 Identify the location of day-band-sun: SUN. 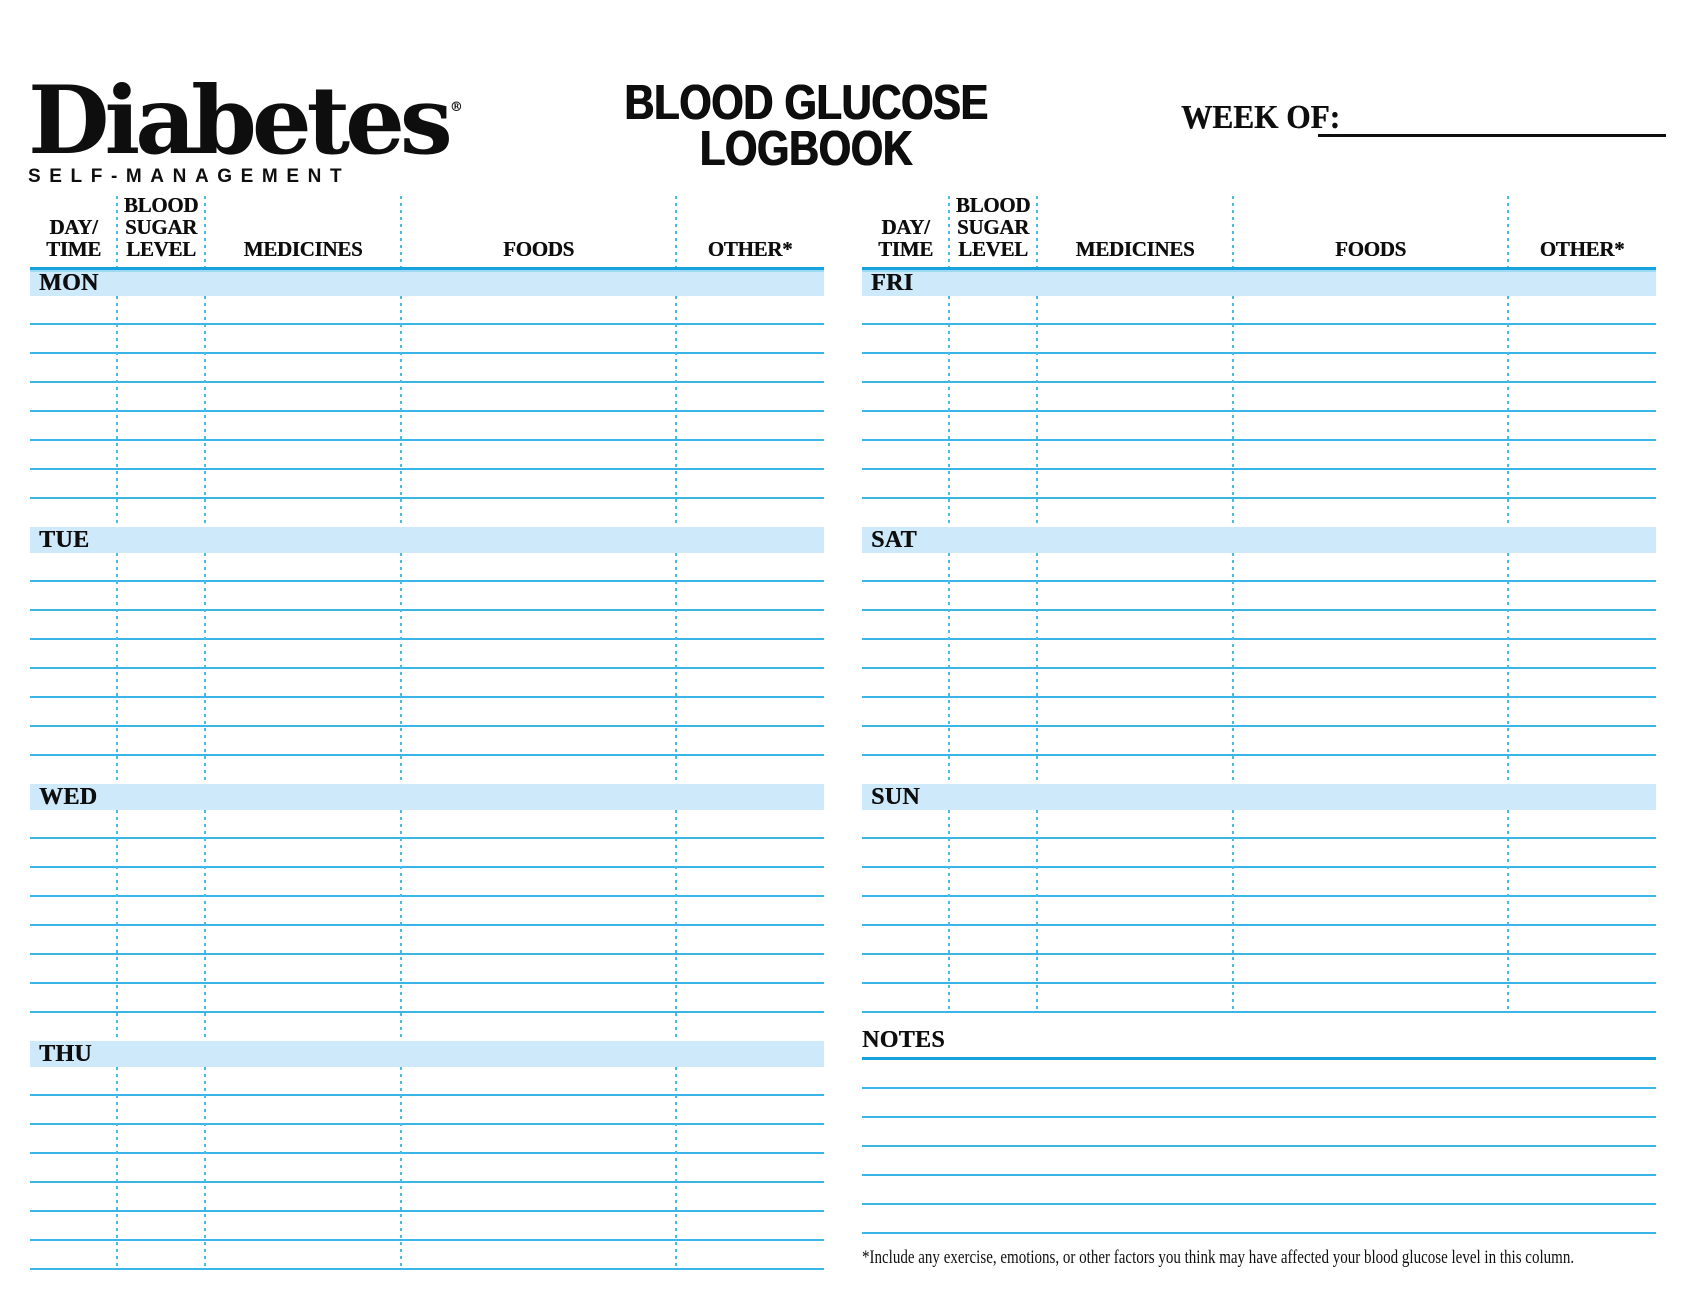
(1259, 797).